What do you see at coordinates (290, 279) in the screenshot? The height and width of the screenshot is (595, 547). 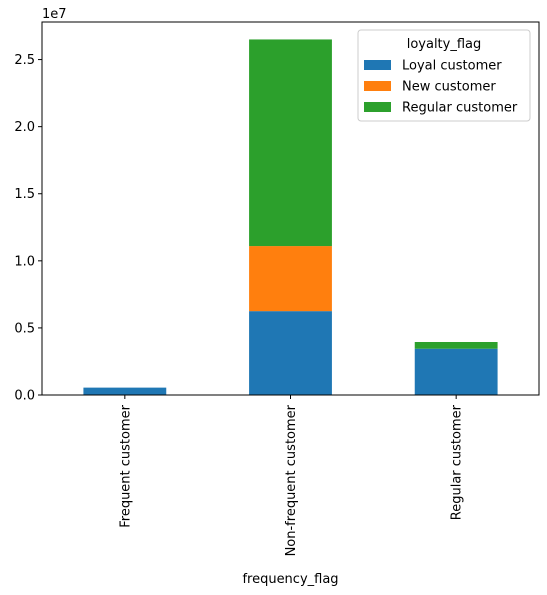 I see `bar-non-frequent-customer-new-customer` at bounding box center [290, 279].